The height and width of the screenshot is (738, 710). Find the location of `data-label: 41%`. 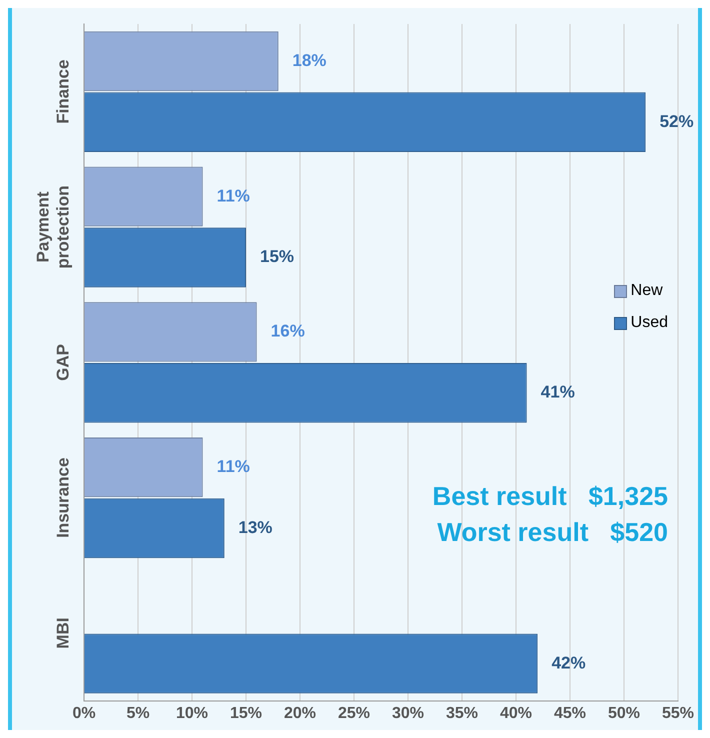

data-label: 41% is located at coordinates (557, 392).